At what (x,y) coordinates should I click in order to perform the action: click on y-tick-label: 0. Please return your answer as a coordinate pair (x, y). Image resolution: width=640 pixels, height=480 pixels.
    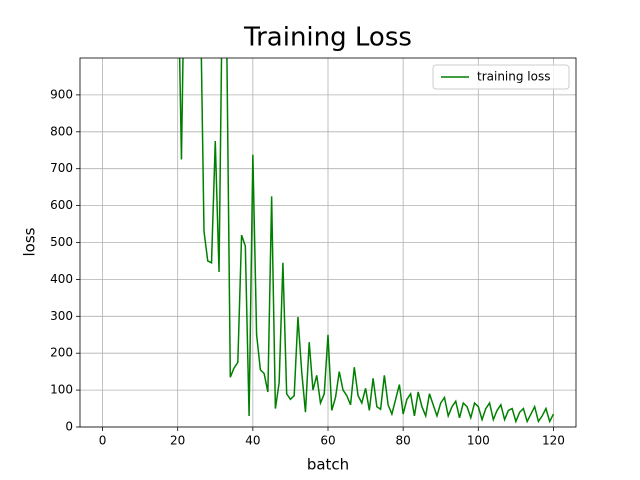
    Looking at the image, I should click on (69, 427).